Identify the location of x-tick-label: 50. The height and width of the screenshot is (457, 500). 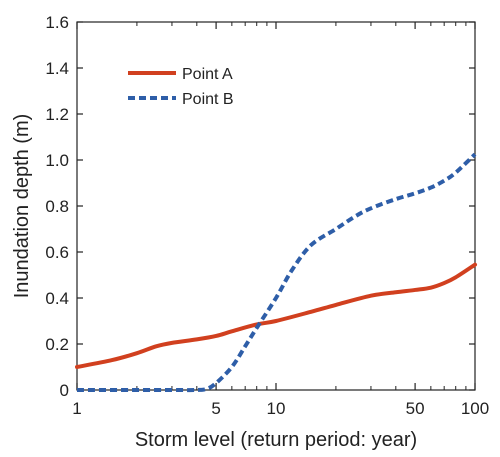
(415, 408).